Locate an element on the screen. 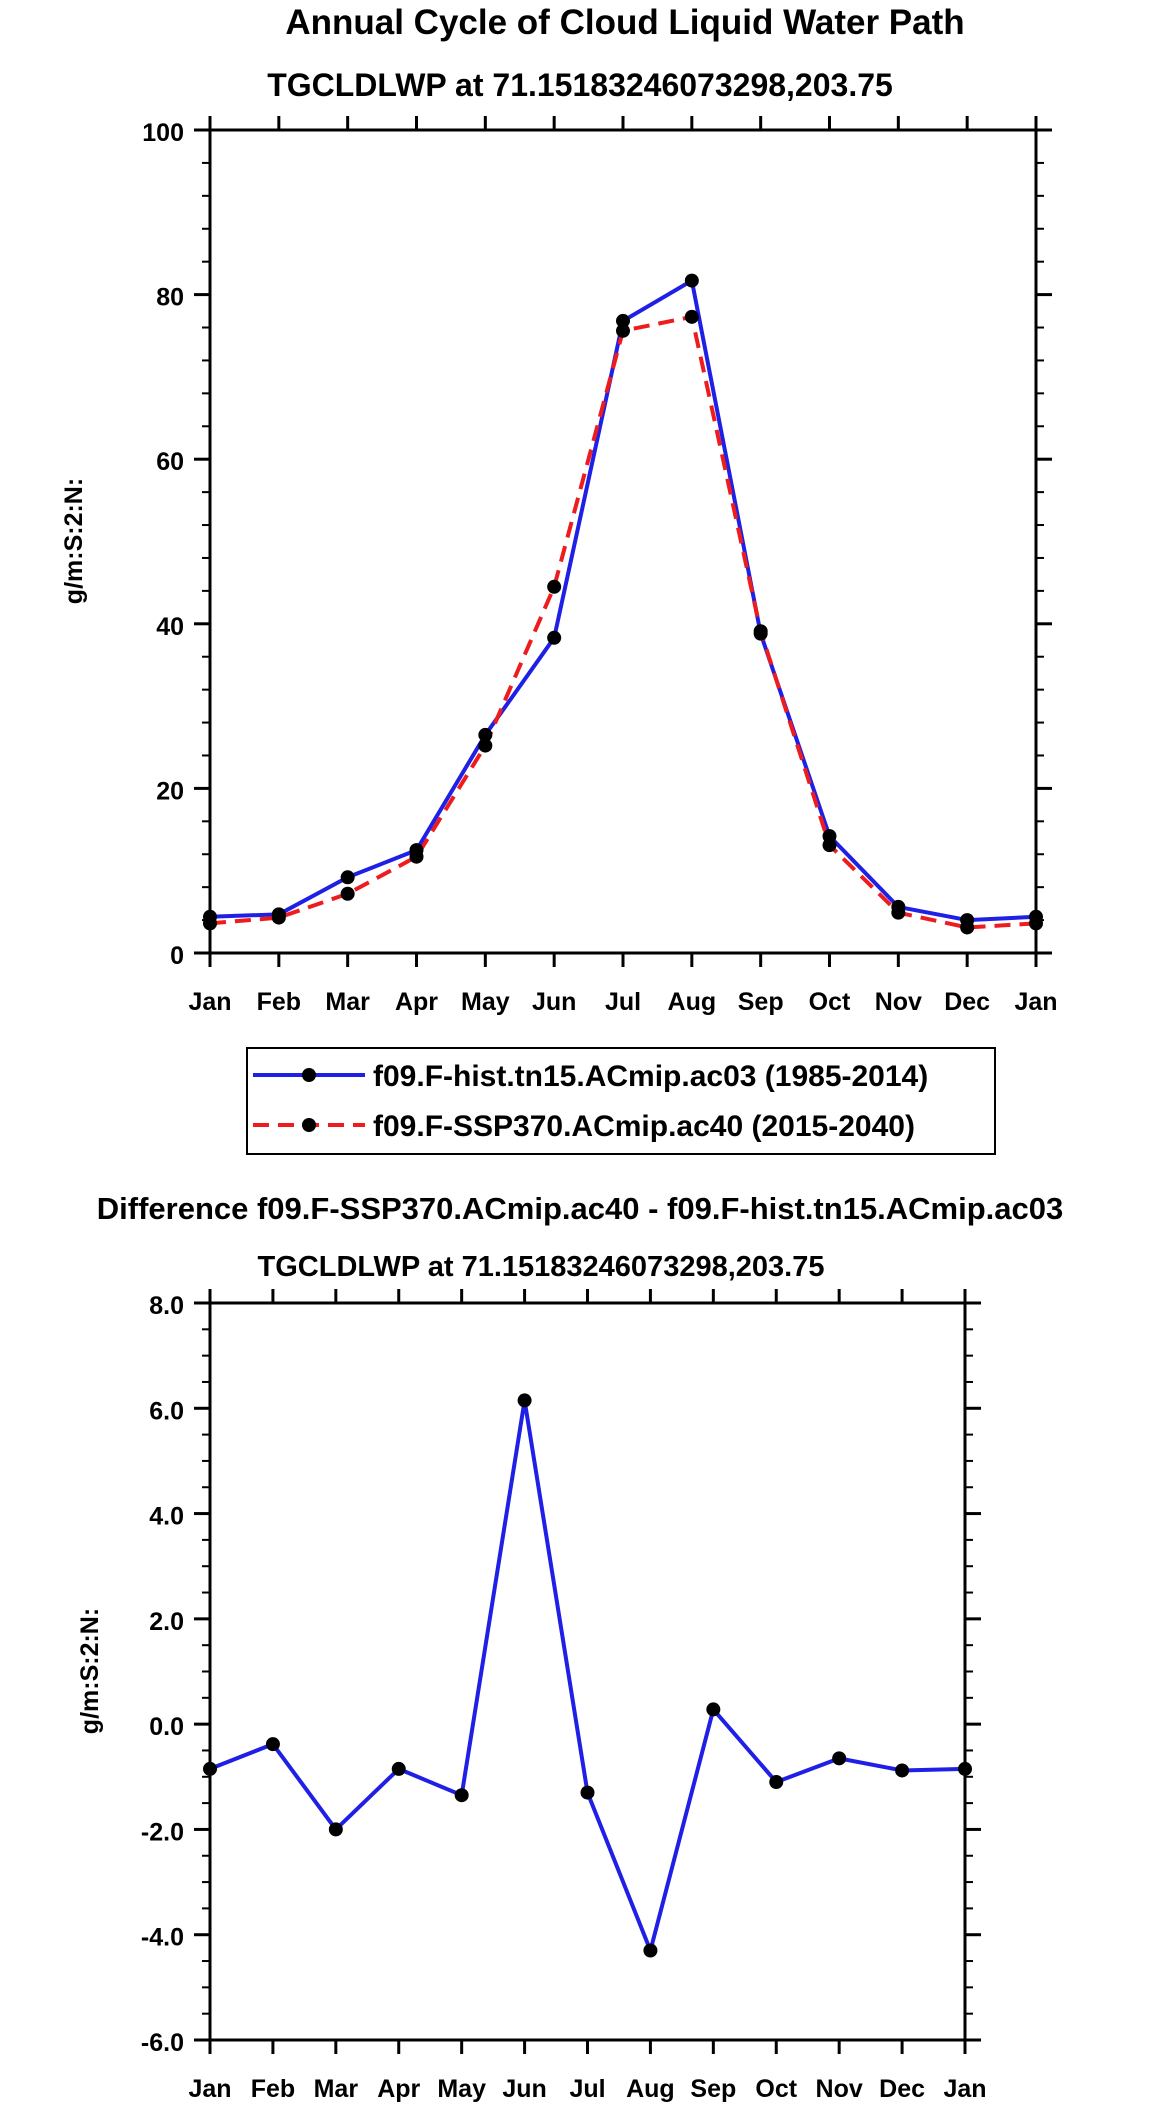 Image resolution: width=1161 pixels, height=2107 pixels. legend-hist-label: f09.F-hist.tn15.ACmip.ac03 (1985-2014) is located at coordinates (650, 1076).